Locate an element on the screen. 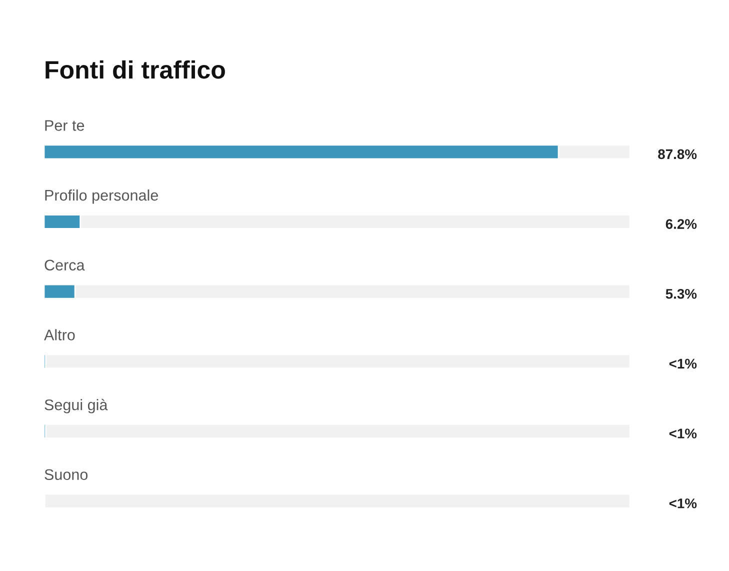 The width and height of the screenshot is (729, 571). y-tick-label: Segui già is located at coordinates (76, 406).